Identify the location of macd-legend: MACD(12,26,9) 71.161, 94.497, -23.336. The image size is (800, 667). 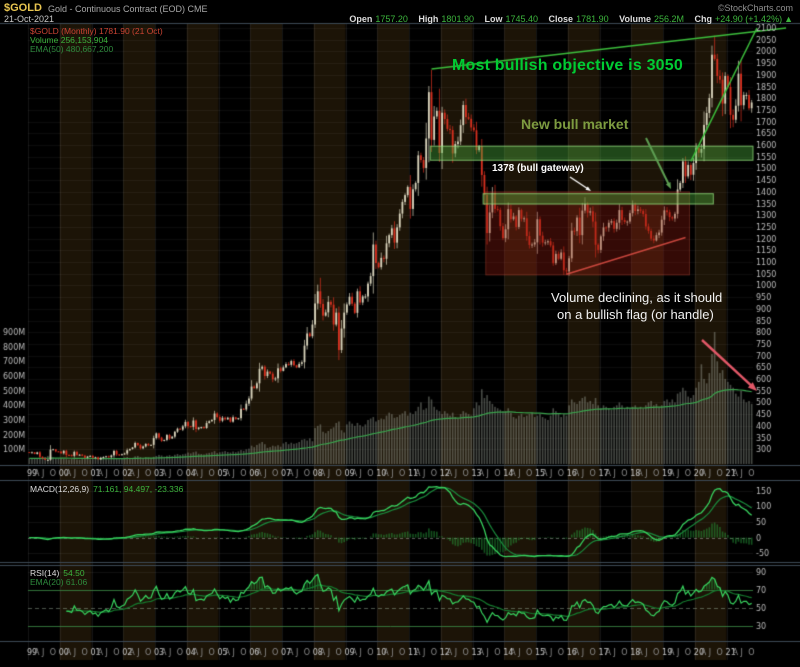
(106, 489).